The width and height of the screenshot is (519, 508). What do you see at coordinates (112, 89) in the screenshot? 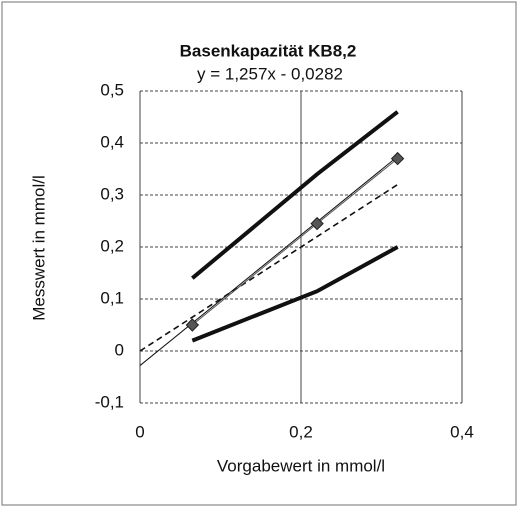
I see `y-tick-label: 0,5` at bounding box center [112, 89].